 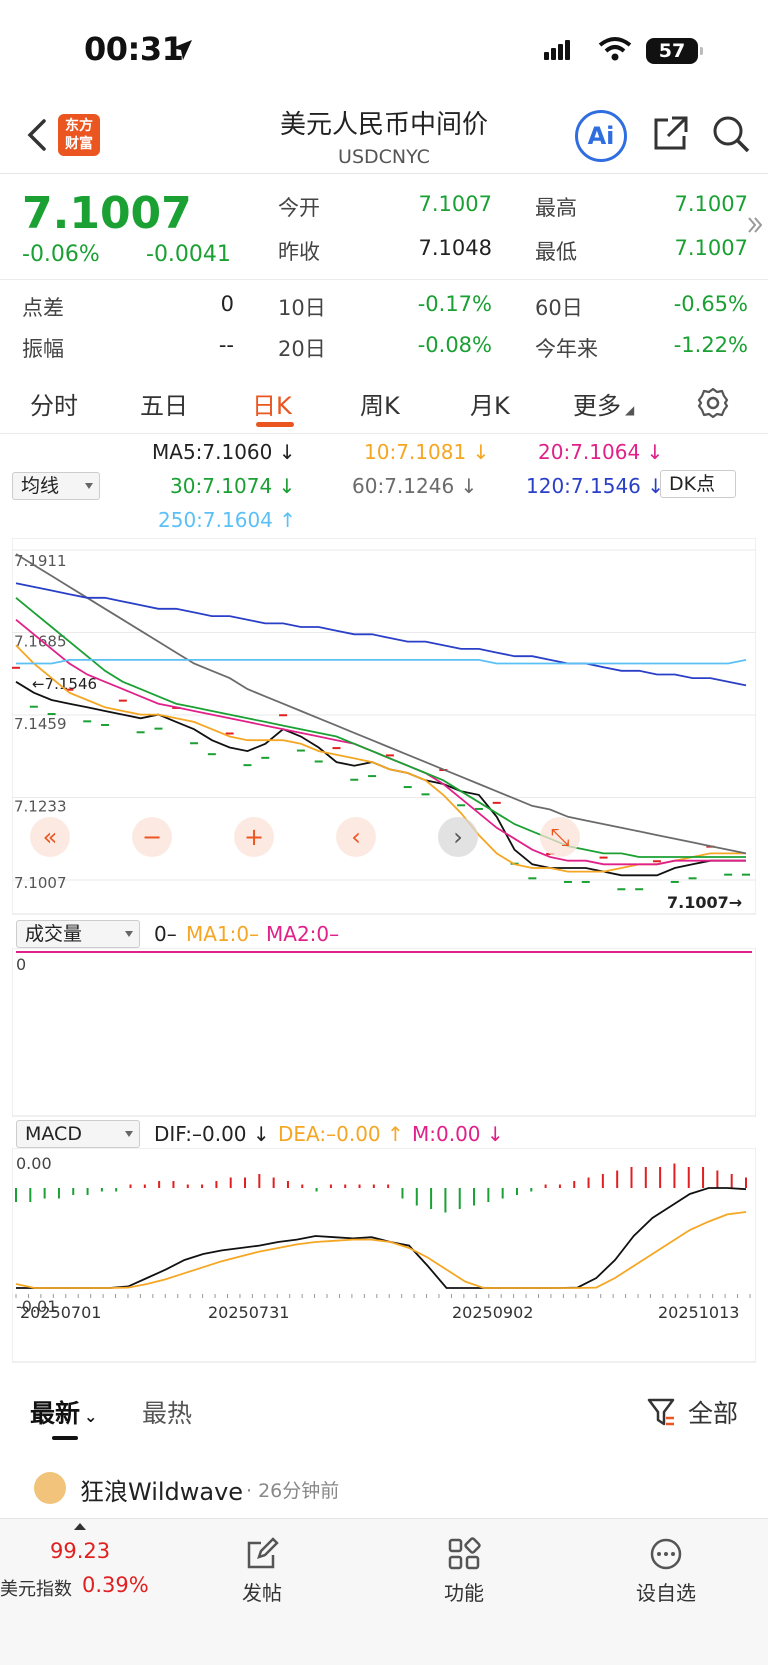 What do you see at coordinates (188, 254) in the screenshot?
I see `change-value: -0.0041` at bounding box center [188, 254].